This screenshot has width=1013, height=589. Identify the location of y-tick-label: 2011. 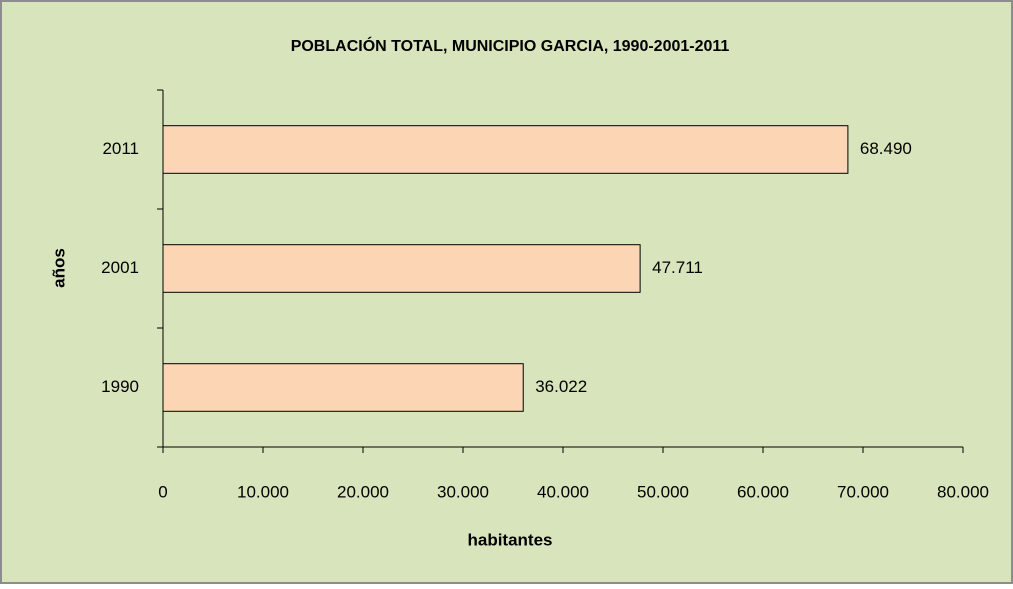
(120, 148).